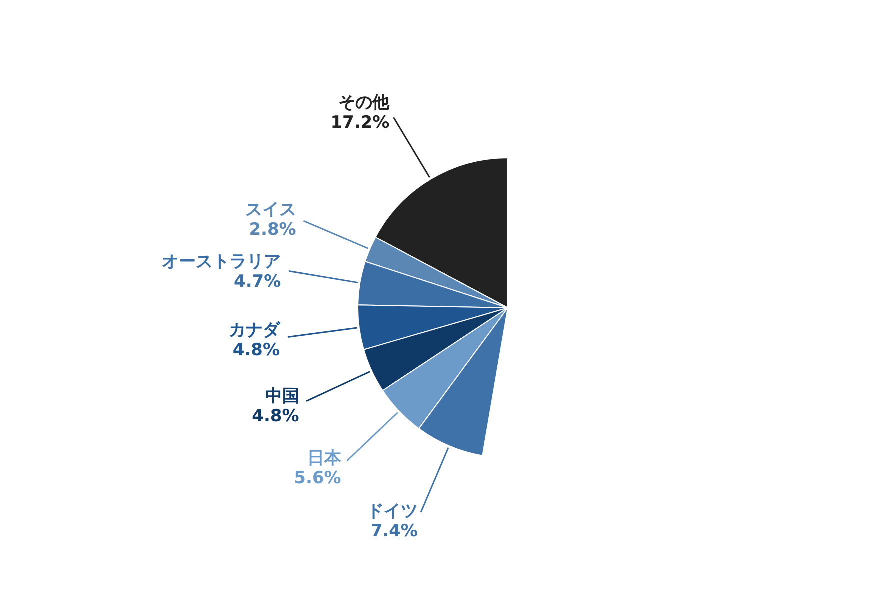 The image size is (881, 601). What do you see at coordinates (222, 262) in the screenshot?
I see `slice-label: オーストラリア` at bounding box center [222, 262].